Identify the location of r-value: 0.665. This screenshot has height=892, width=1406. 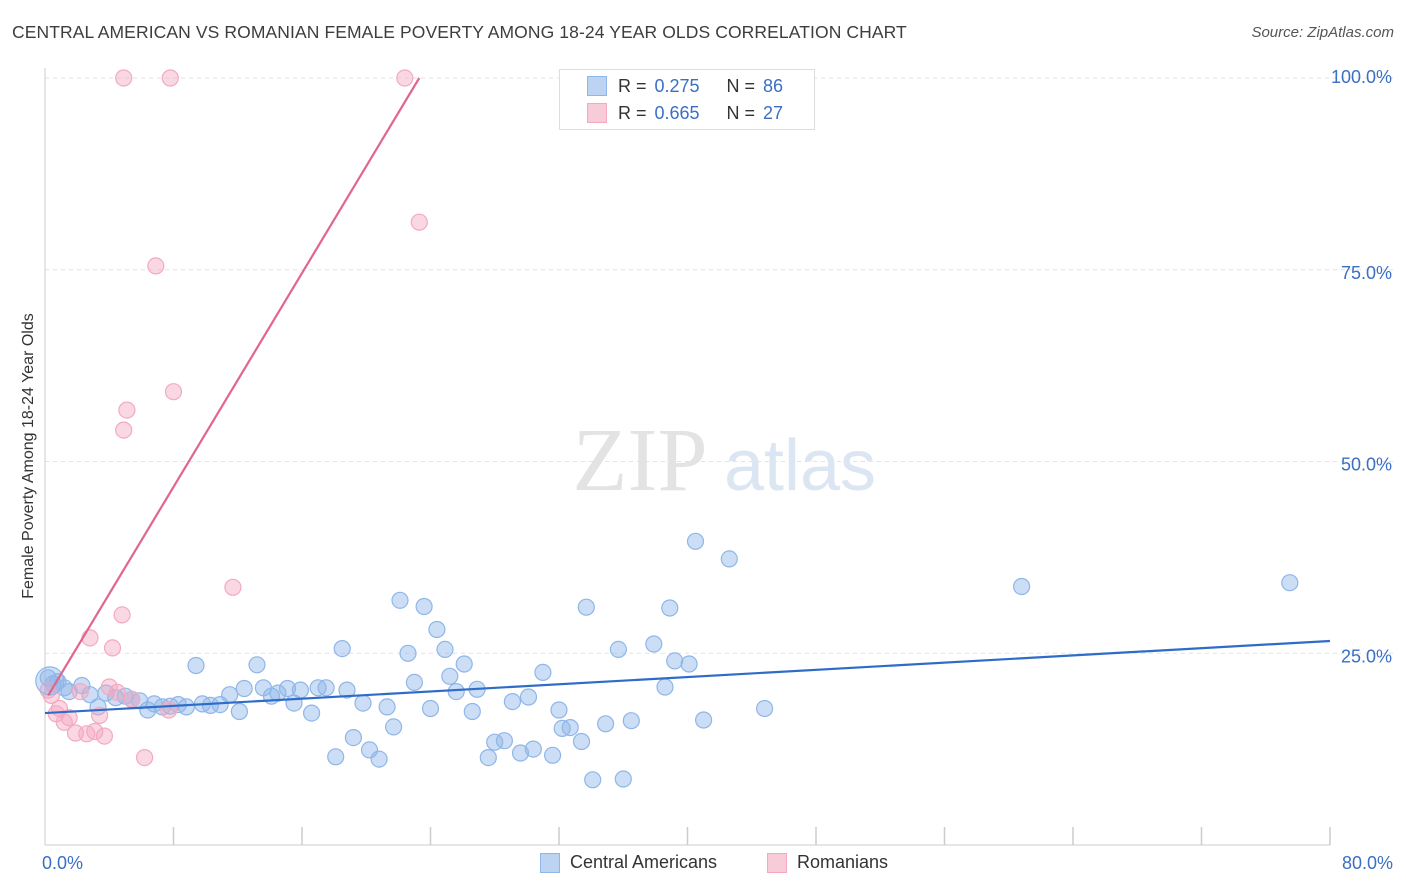
(677, 113).